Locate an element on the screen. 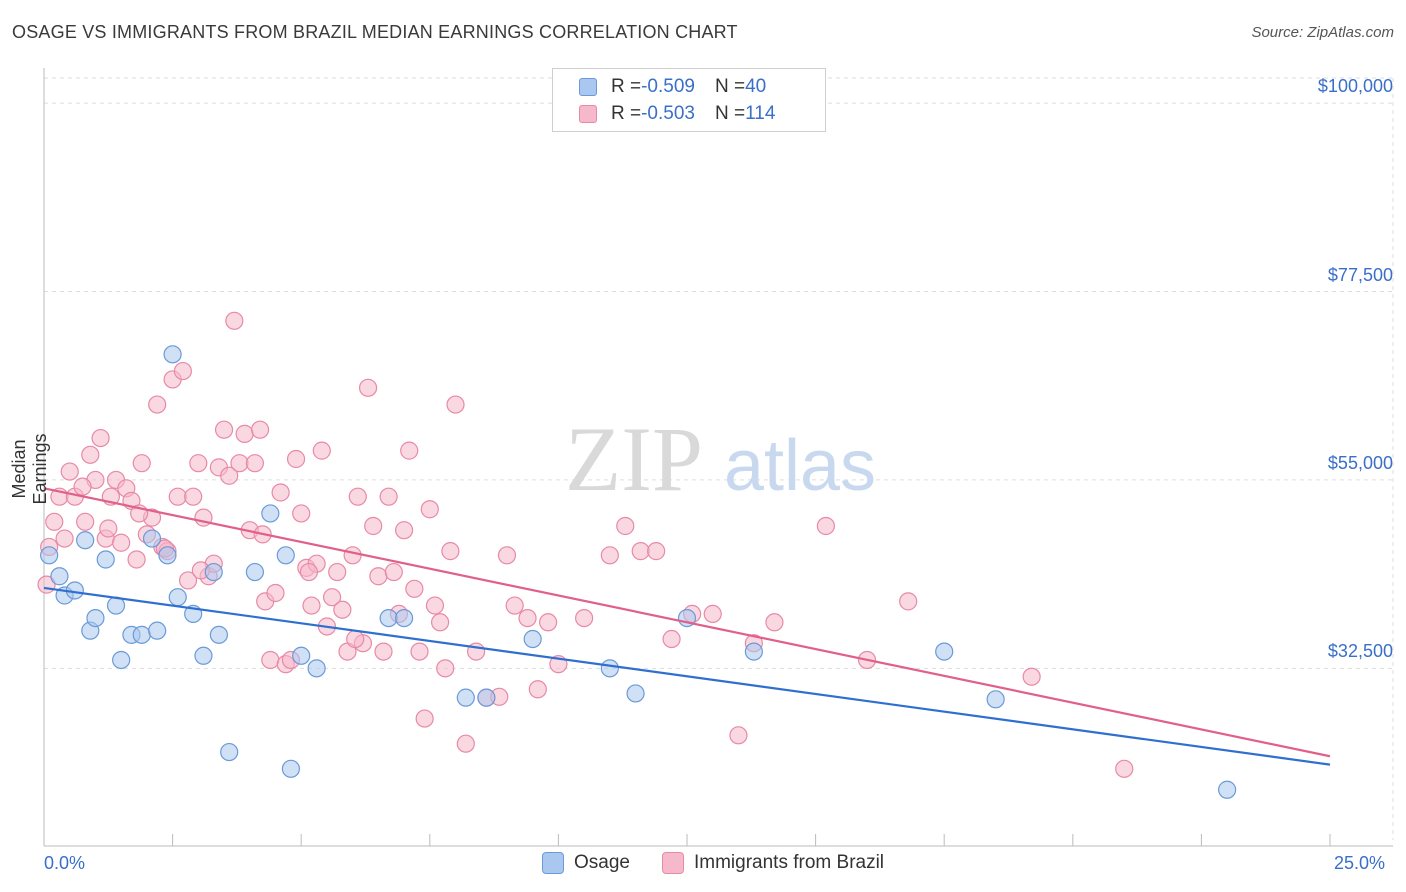 This screenshot has width=1406, height=892. brazil-r-value: -0.503 is located at coordinates (668, 113).